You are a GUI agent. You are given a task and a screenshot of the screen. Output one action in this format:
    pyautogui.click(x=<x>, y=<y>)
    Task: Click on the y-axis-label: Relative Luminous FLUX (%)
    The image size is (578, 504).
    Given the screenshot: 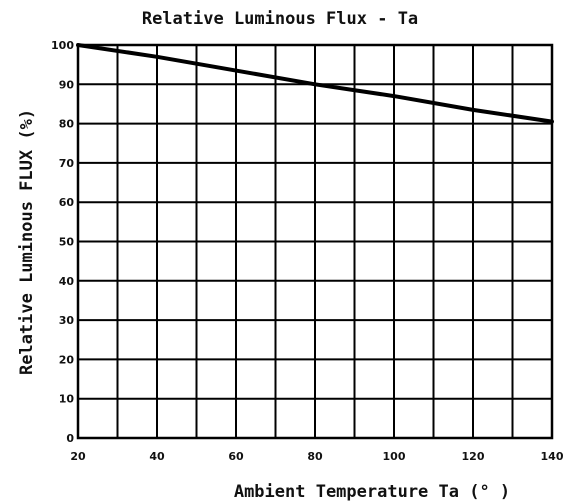 What is the action you would take?
    pyautogui.click(x=27, y=242)
    